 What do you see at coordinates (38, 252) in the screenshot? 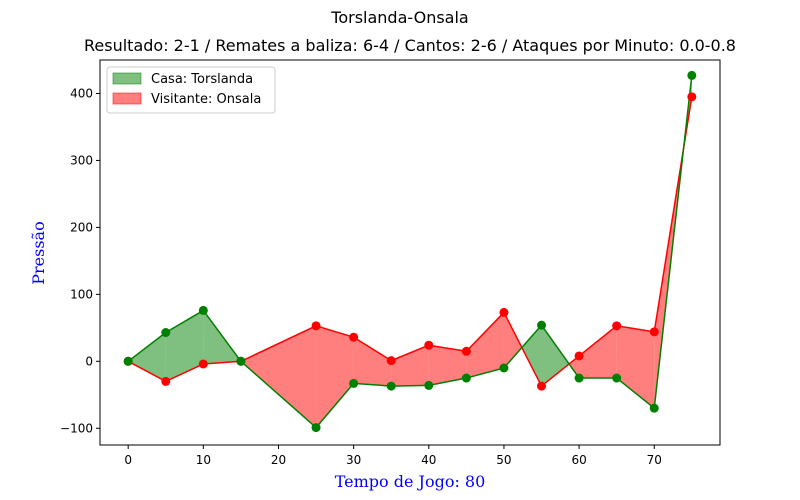
I see `y-axis-label: Pressão` at bounding box center [38, 252].